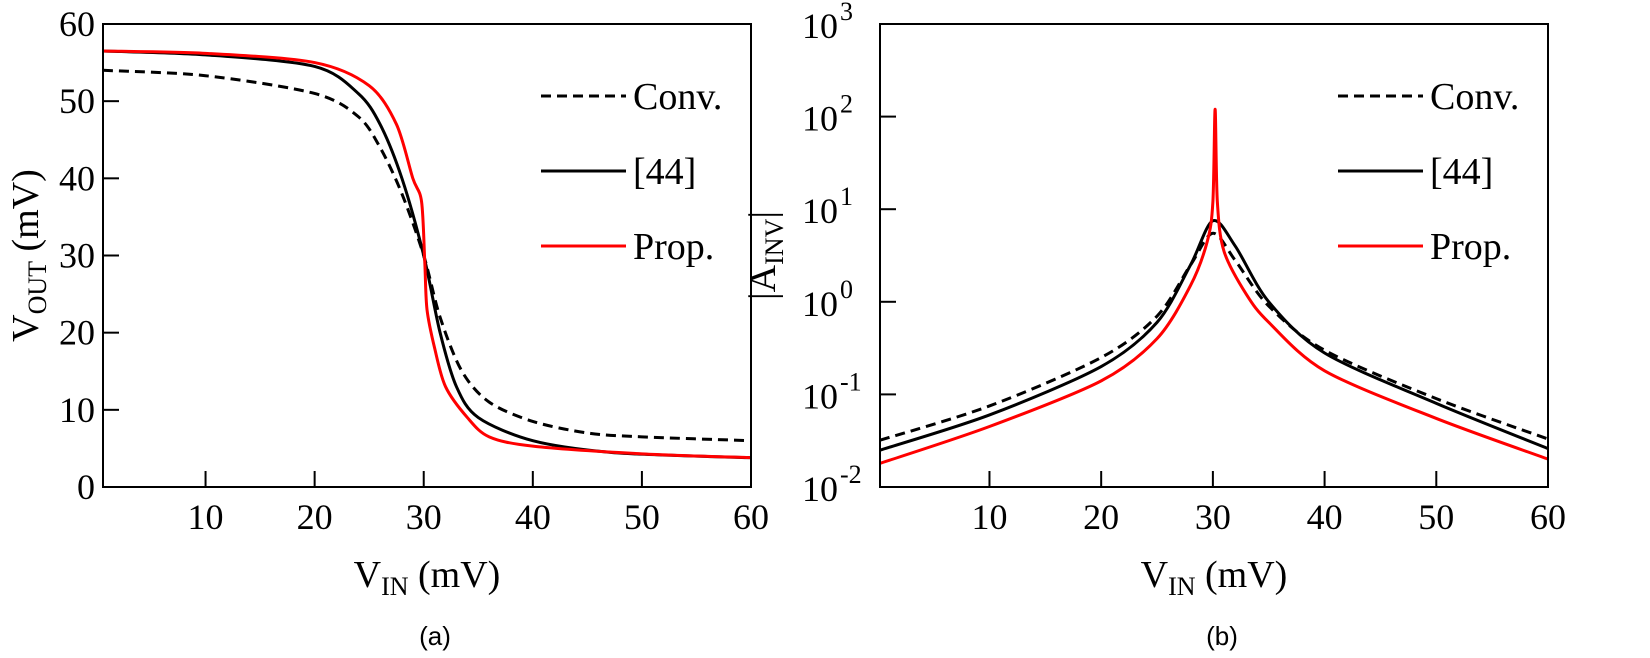  Describe the element at coordinates (77, 24) in the screenshot. I see `y-tick-label: 60` at that location.